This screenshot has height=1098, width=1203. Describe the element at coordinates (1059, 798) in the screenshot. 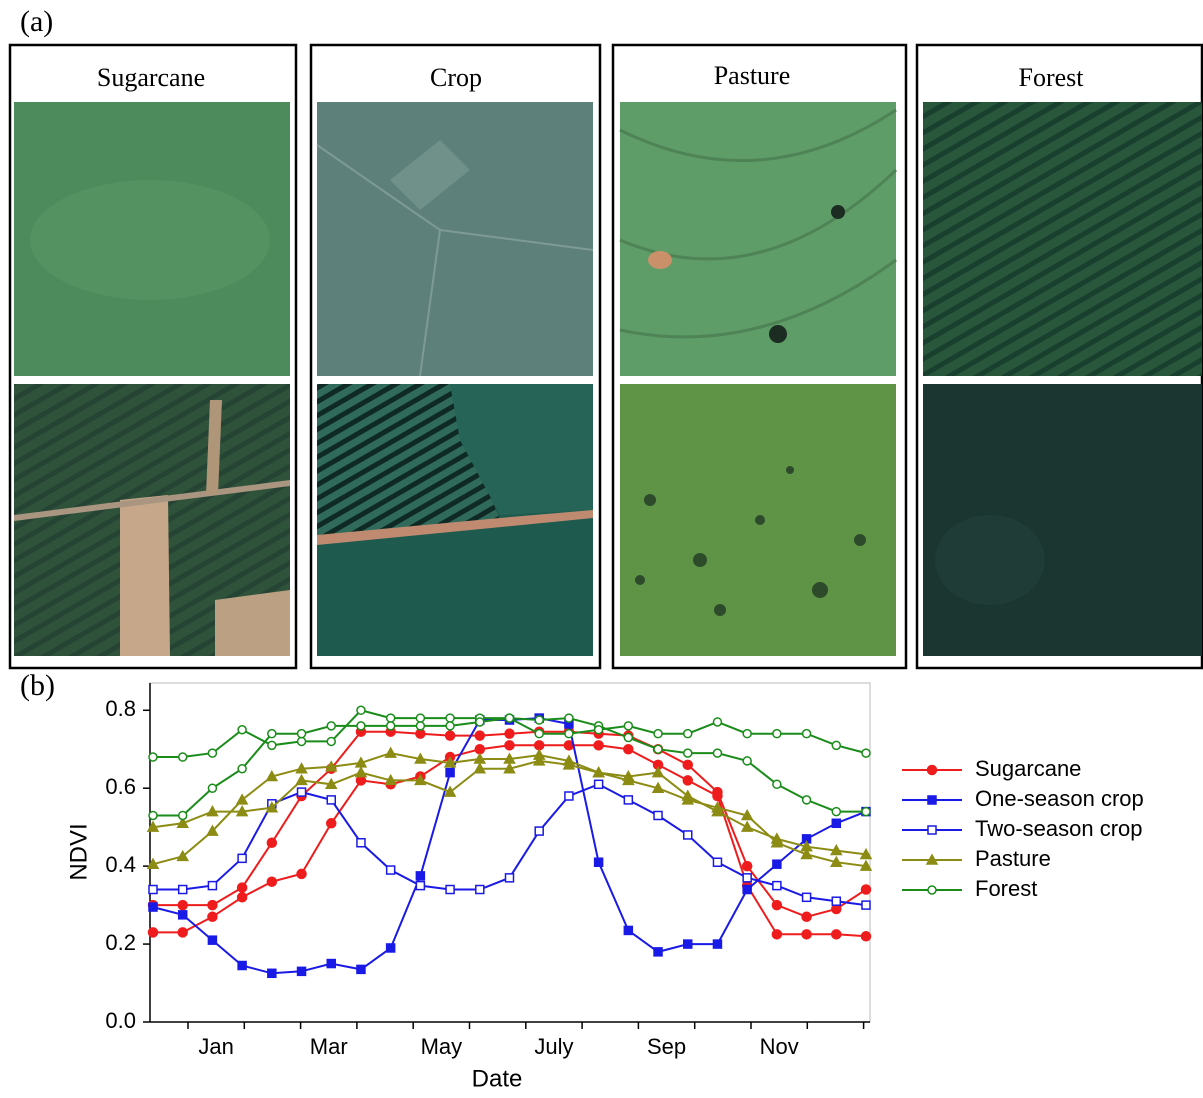

I see `legend-label: One-season crop` at that location.